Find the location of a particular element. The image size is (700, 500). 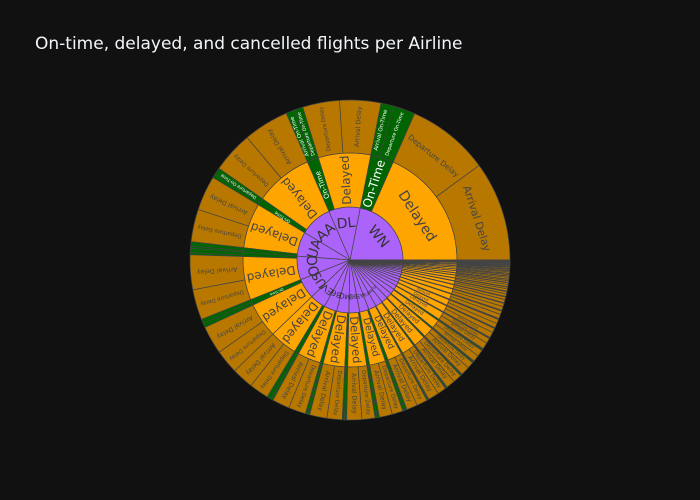

airline-as-delayed-departure-delay-segment is located at coordinates (390, 387).